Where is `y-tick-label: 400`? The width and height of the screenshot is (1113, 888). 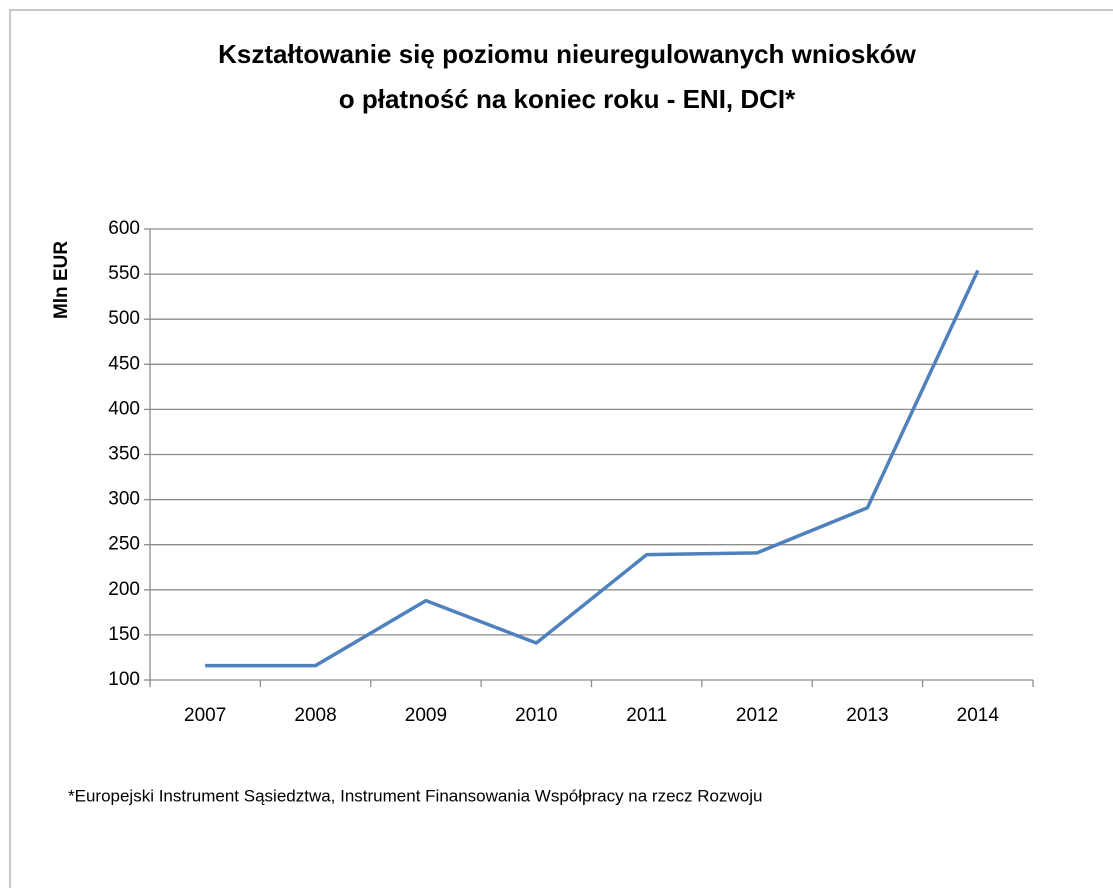 y-tick-label: 400 is located at coordinates (124, 408).